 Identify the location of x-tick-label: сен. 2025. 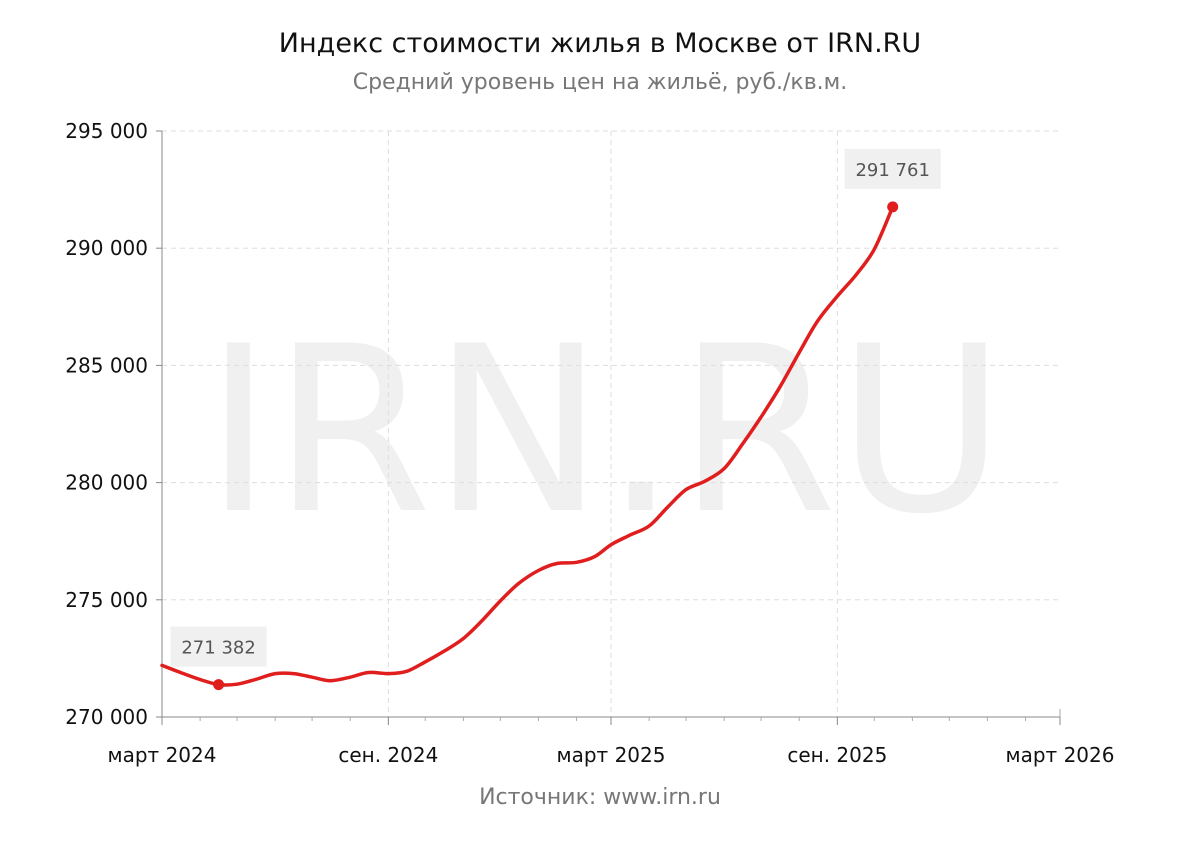
(837, 755).